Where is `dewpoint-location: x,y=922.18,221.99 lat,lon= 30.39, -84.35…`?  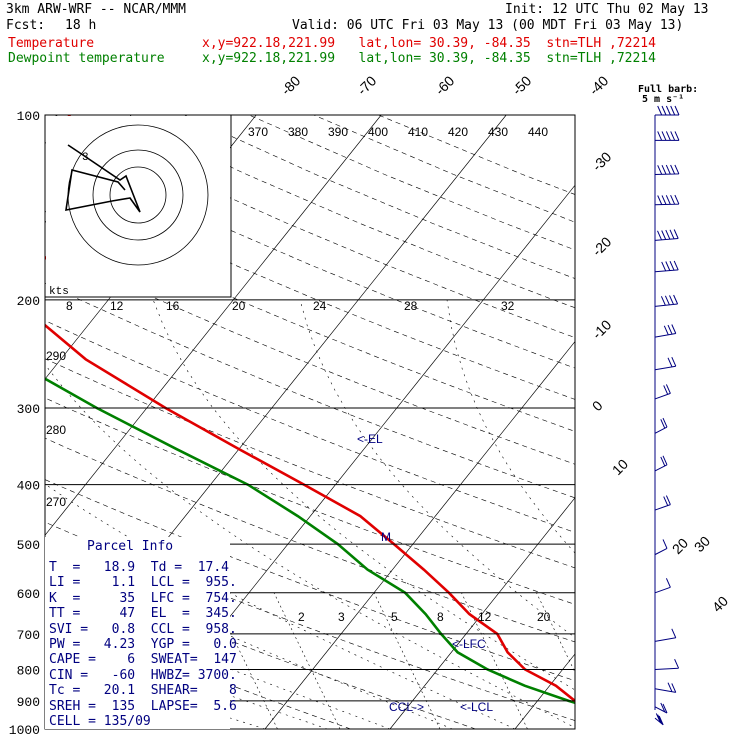
dewpoint-location: x,y=922.18,221.99 lat,lon= 30.39, -84.35… is located at coordinates (429, 58).